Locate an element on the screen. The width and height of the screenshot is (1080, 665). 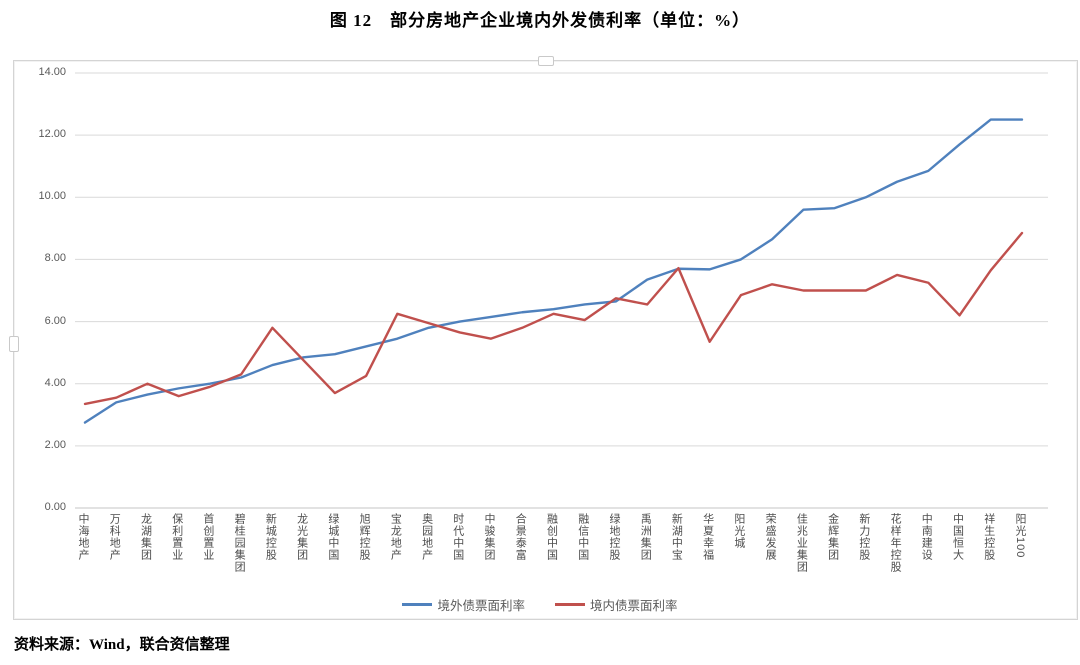
x-category-label: 宝龙地产 is located at coordinates (395, 537).